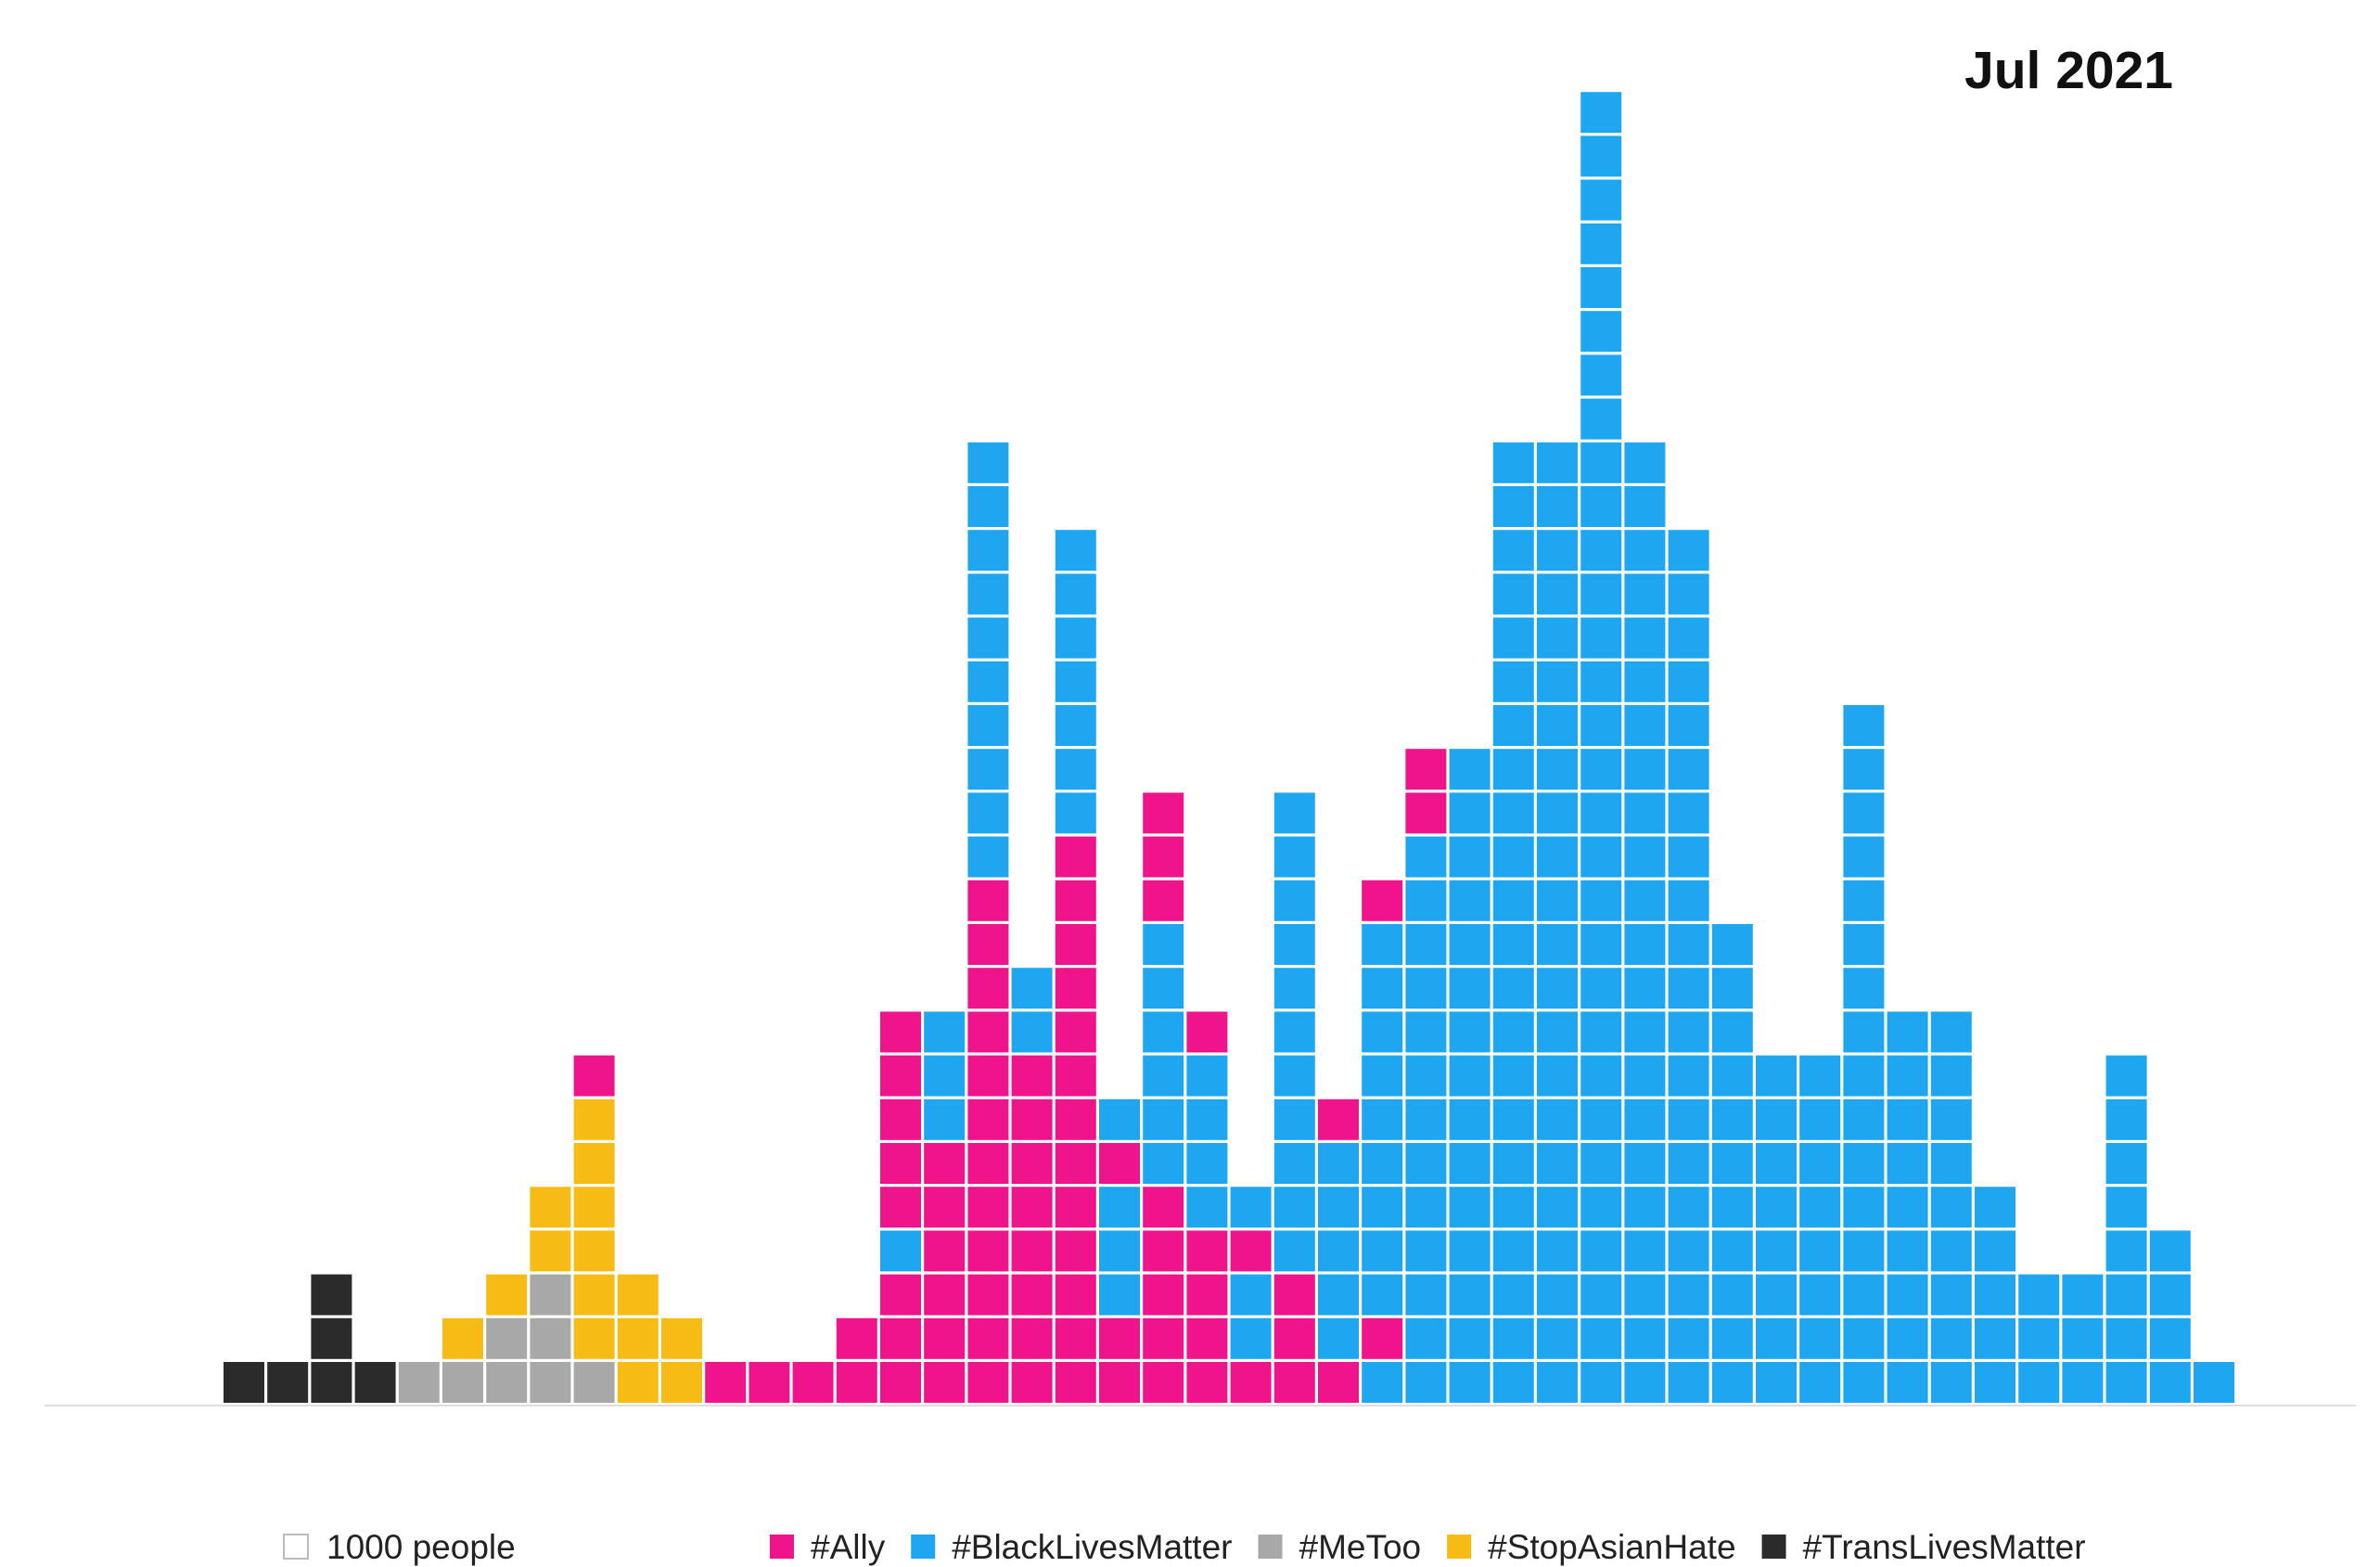  Describe the element at coordinates (1092, 1547) in the screenshot. I see `legend-label-blm: #BlackLivesMatter` at that location.